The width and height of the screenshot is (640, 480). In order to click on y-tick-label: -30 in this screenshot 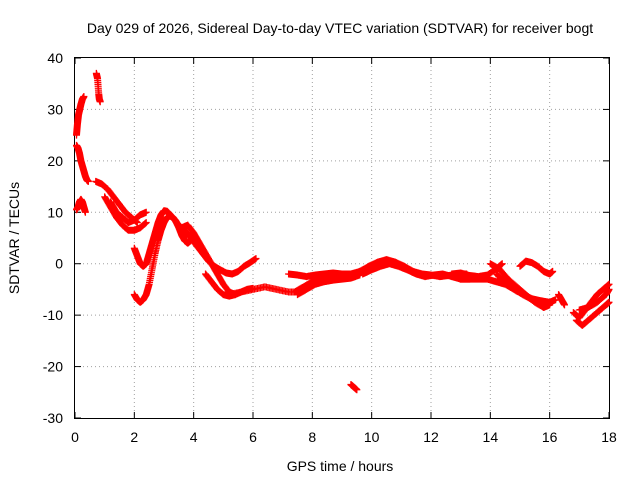, I will do `click(53, 418)`.